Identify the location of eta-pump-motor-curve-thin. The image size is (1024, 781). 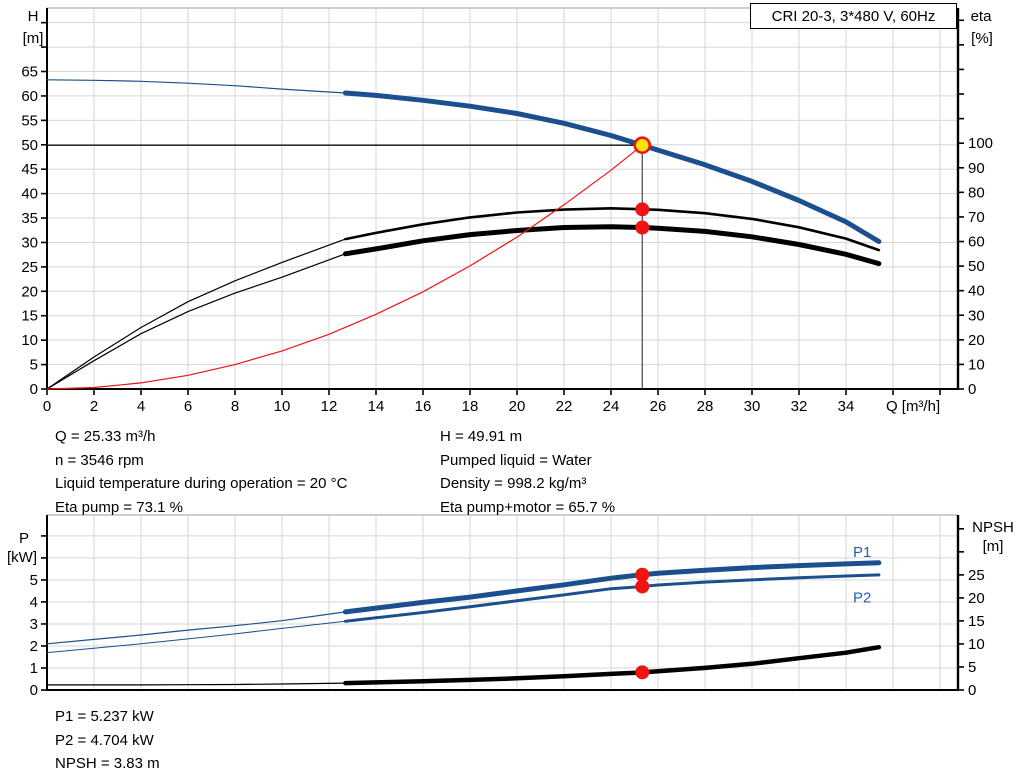
(196, 321).